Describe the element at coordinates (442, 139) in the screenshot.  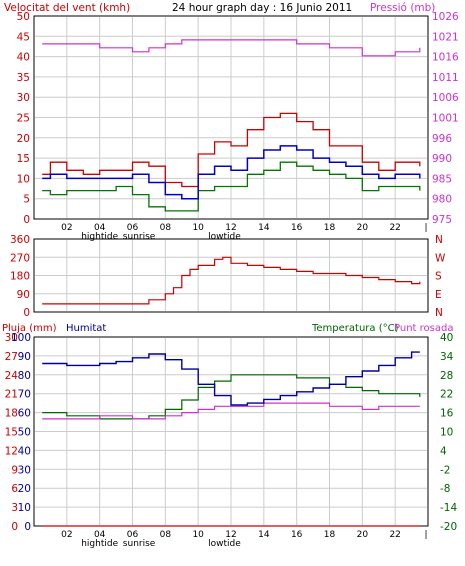
I see `pressure-tick: 996` at that location.